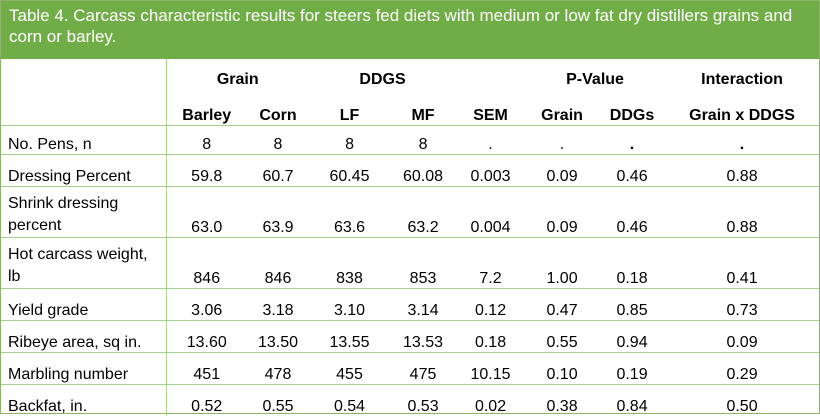 The height and width of the screenshot is (416, 820). Describe the element at coordinates (490, 171) in the screenshot. I see `table-cell: 0.003` at that location.